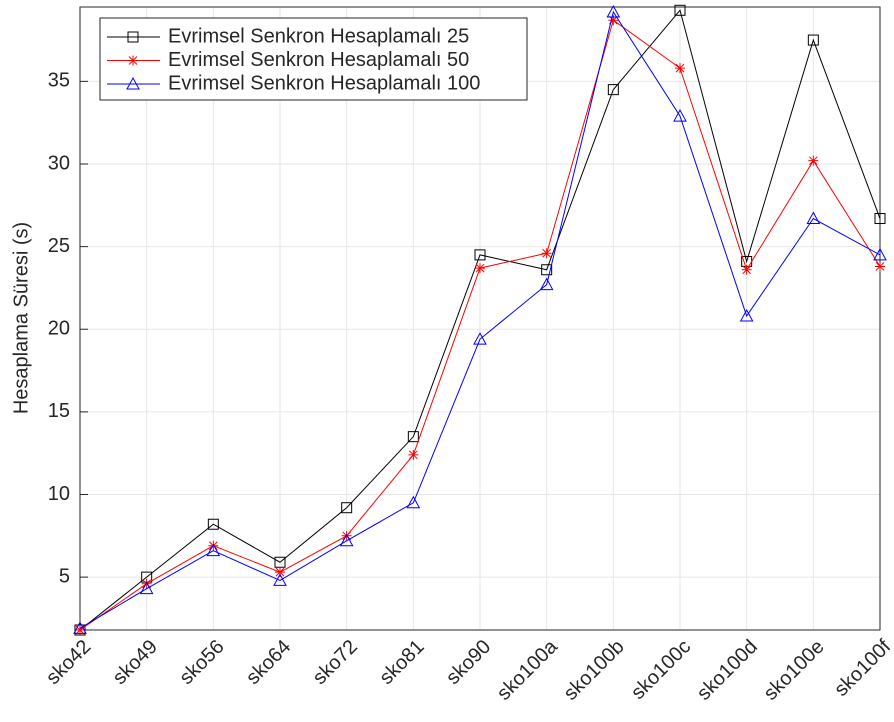  I want to click on x-tick-label: sko100e, so click(794, 670).